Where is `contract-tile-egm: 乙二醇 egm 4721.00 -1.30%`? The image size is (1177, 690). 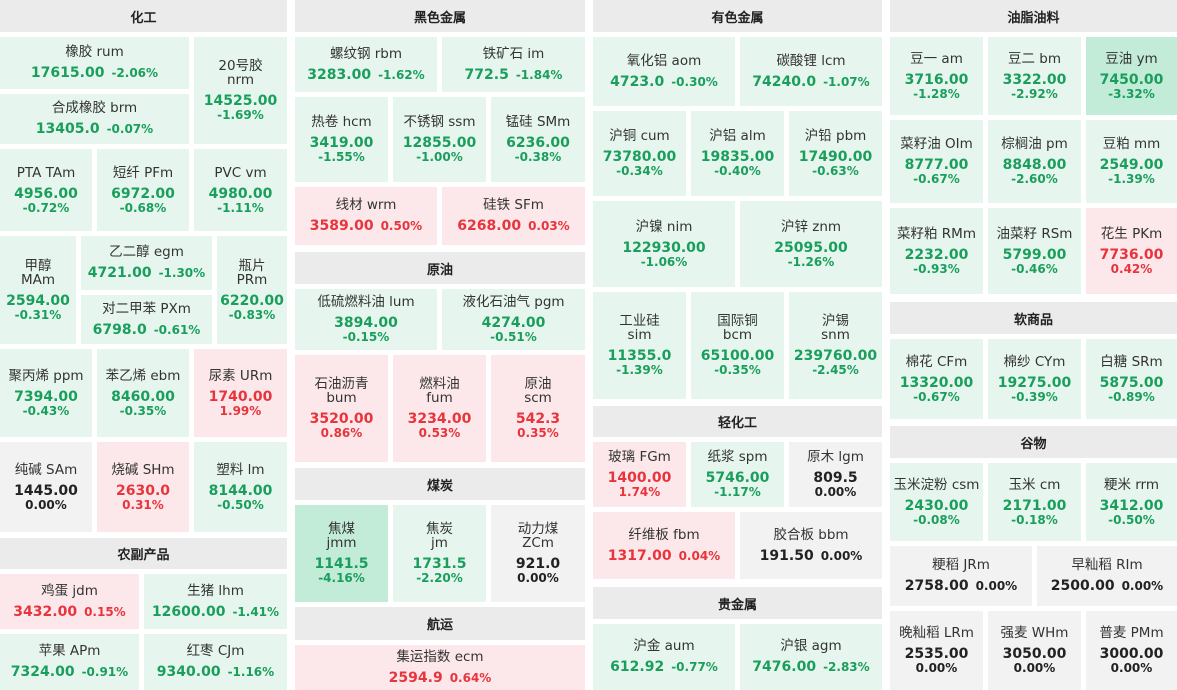
contract-tile-egm: 乙二醇 egm 4721.00 -1.30% is located at coordinates (146, 263).